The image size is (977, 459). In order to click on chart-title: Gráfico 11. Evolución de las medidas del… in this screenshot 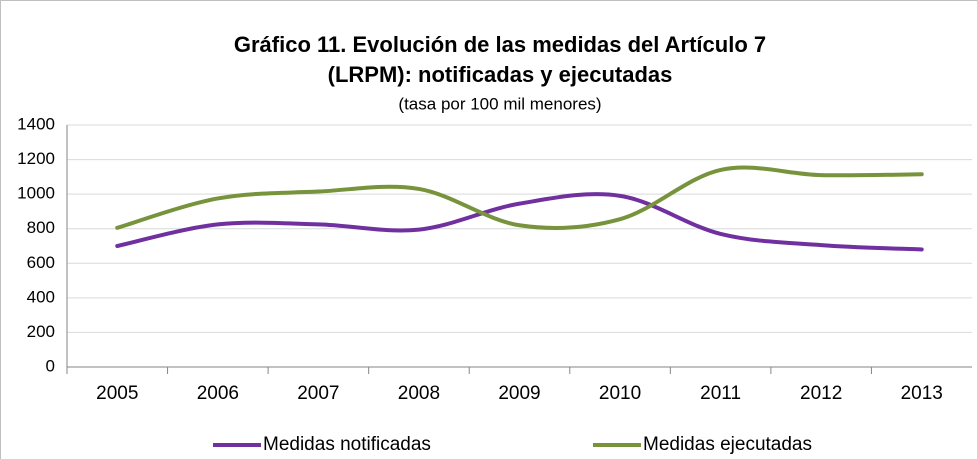, I will do `click(500, 44)`.